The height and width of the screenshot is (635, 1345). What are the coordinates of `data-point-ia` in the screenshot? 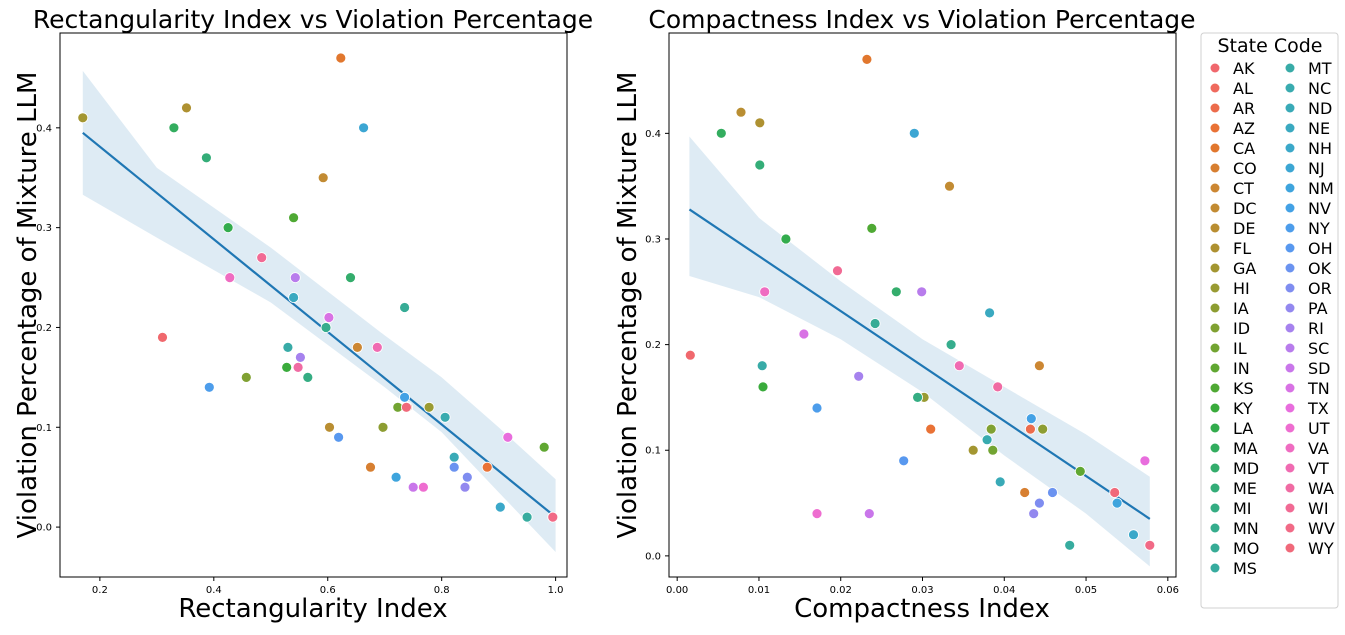 It's located at (383, 427).